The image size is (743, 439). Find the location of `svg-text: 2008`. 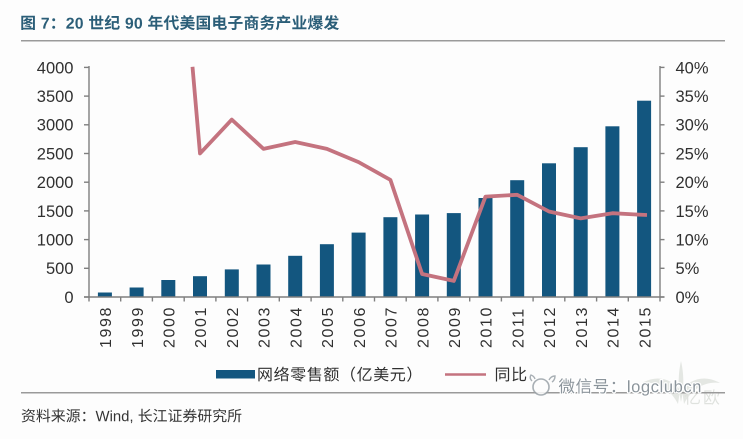

svg-text: 2008 is located at coordinates (423, 327).